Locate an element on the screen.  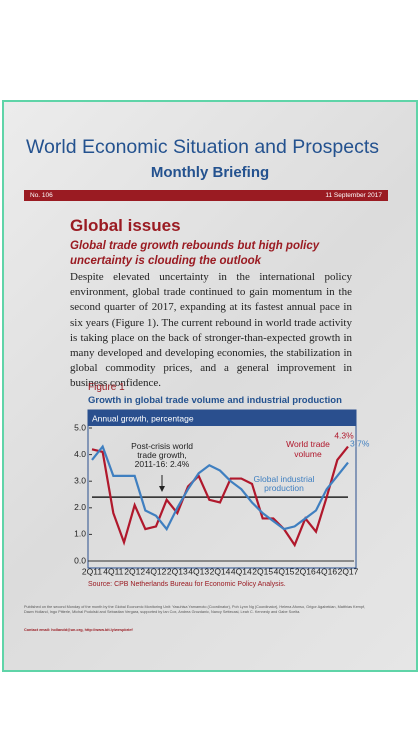
chart-frame is located at coordinates (222, 489).